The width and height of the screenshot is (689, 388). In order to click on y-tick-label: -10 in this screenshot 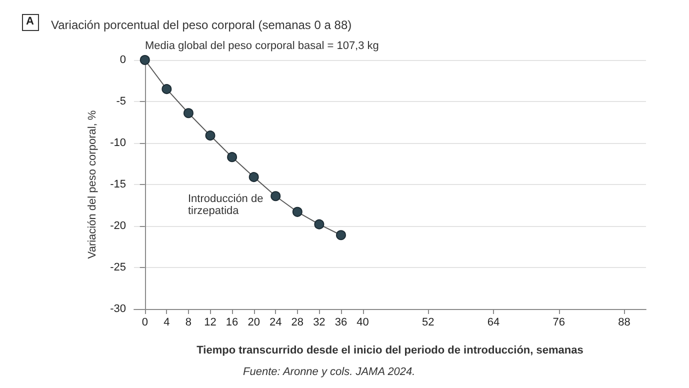, I will do `click(118, 143)`.